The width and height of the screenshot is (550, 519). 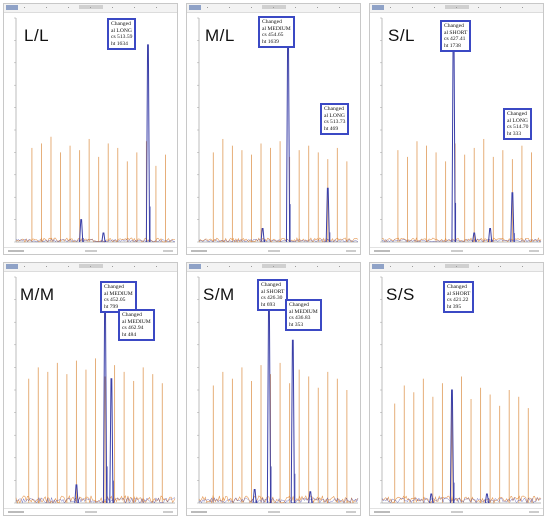 I want to click on genotype-label: S/S, so click(x=400, y=294).